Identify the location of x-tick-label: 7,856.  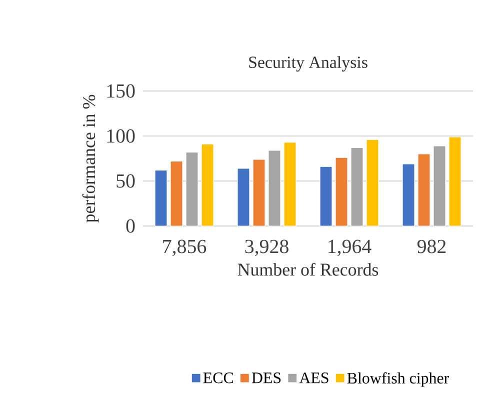
(184, 248).